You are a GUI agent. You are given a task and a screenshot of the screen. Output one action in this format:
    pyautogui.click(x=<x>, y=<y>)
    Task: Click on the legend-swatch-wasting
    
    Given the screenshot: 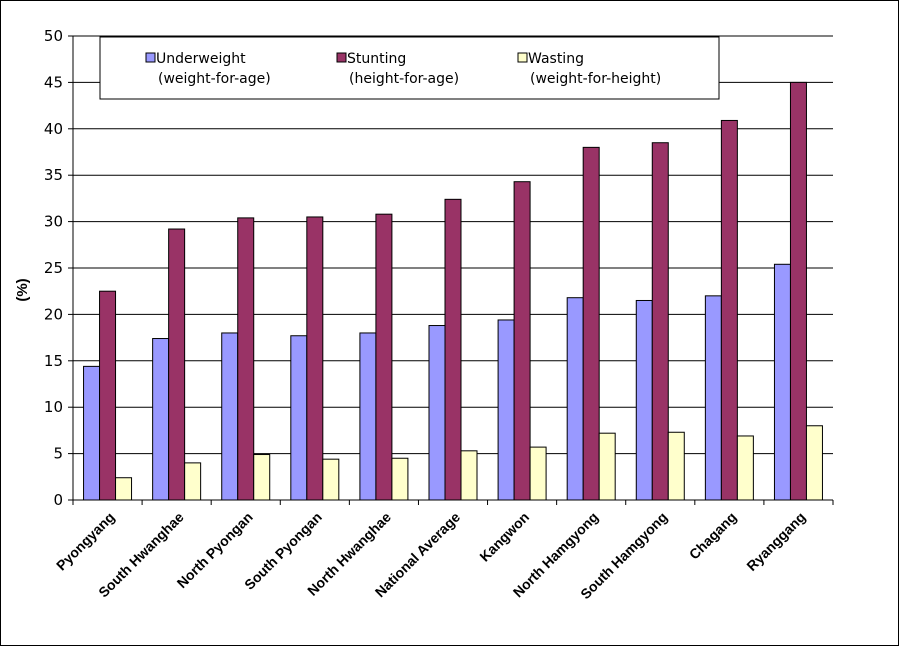 What is the action you would take?
    pyautogui.click(x=522, y=57)
    